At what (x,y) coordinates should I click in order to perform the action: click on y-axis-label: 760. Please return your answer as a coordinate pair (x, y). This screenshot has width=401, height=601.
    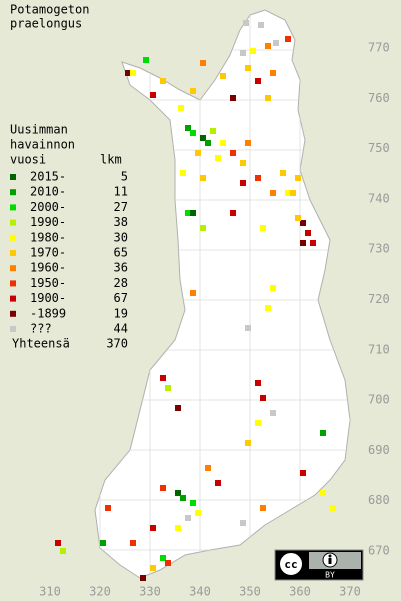
    Looking at the image, I should click on (379, 98).